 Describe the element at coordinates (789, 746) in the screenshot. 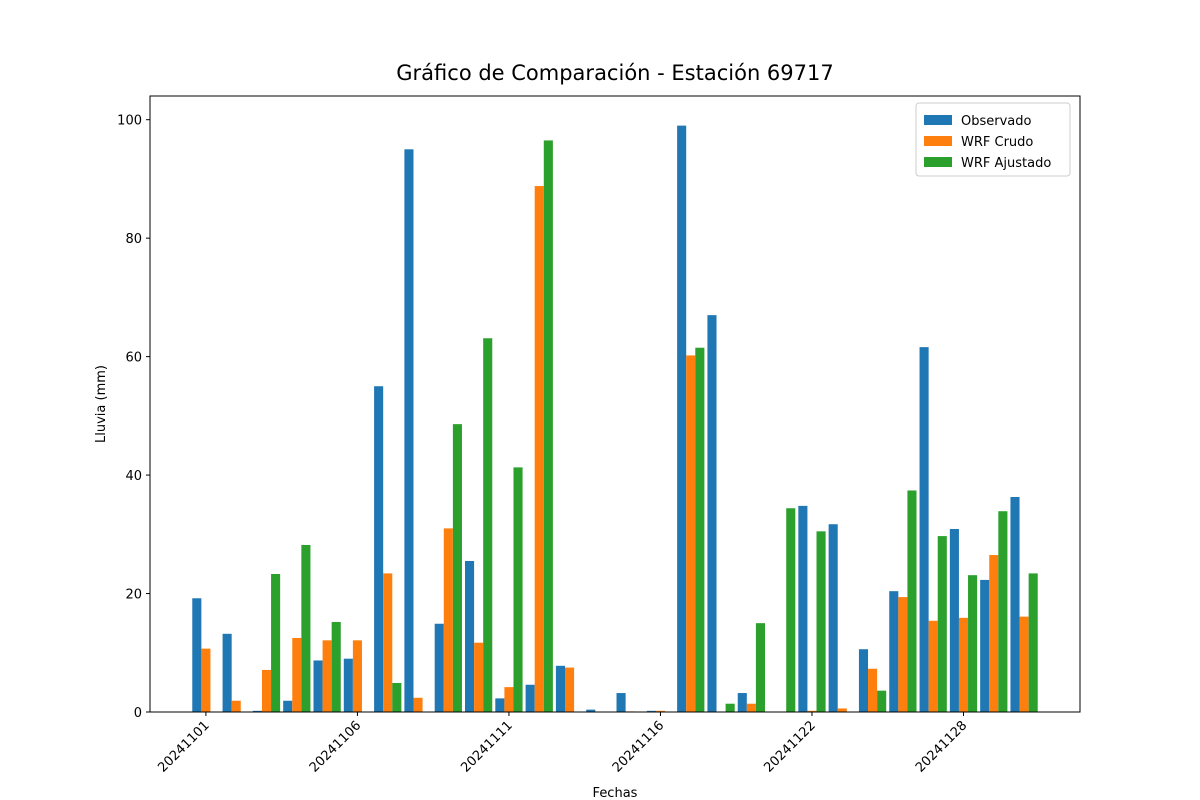

I see `x-tick-label: 20241122` at that location.